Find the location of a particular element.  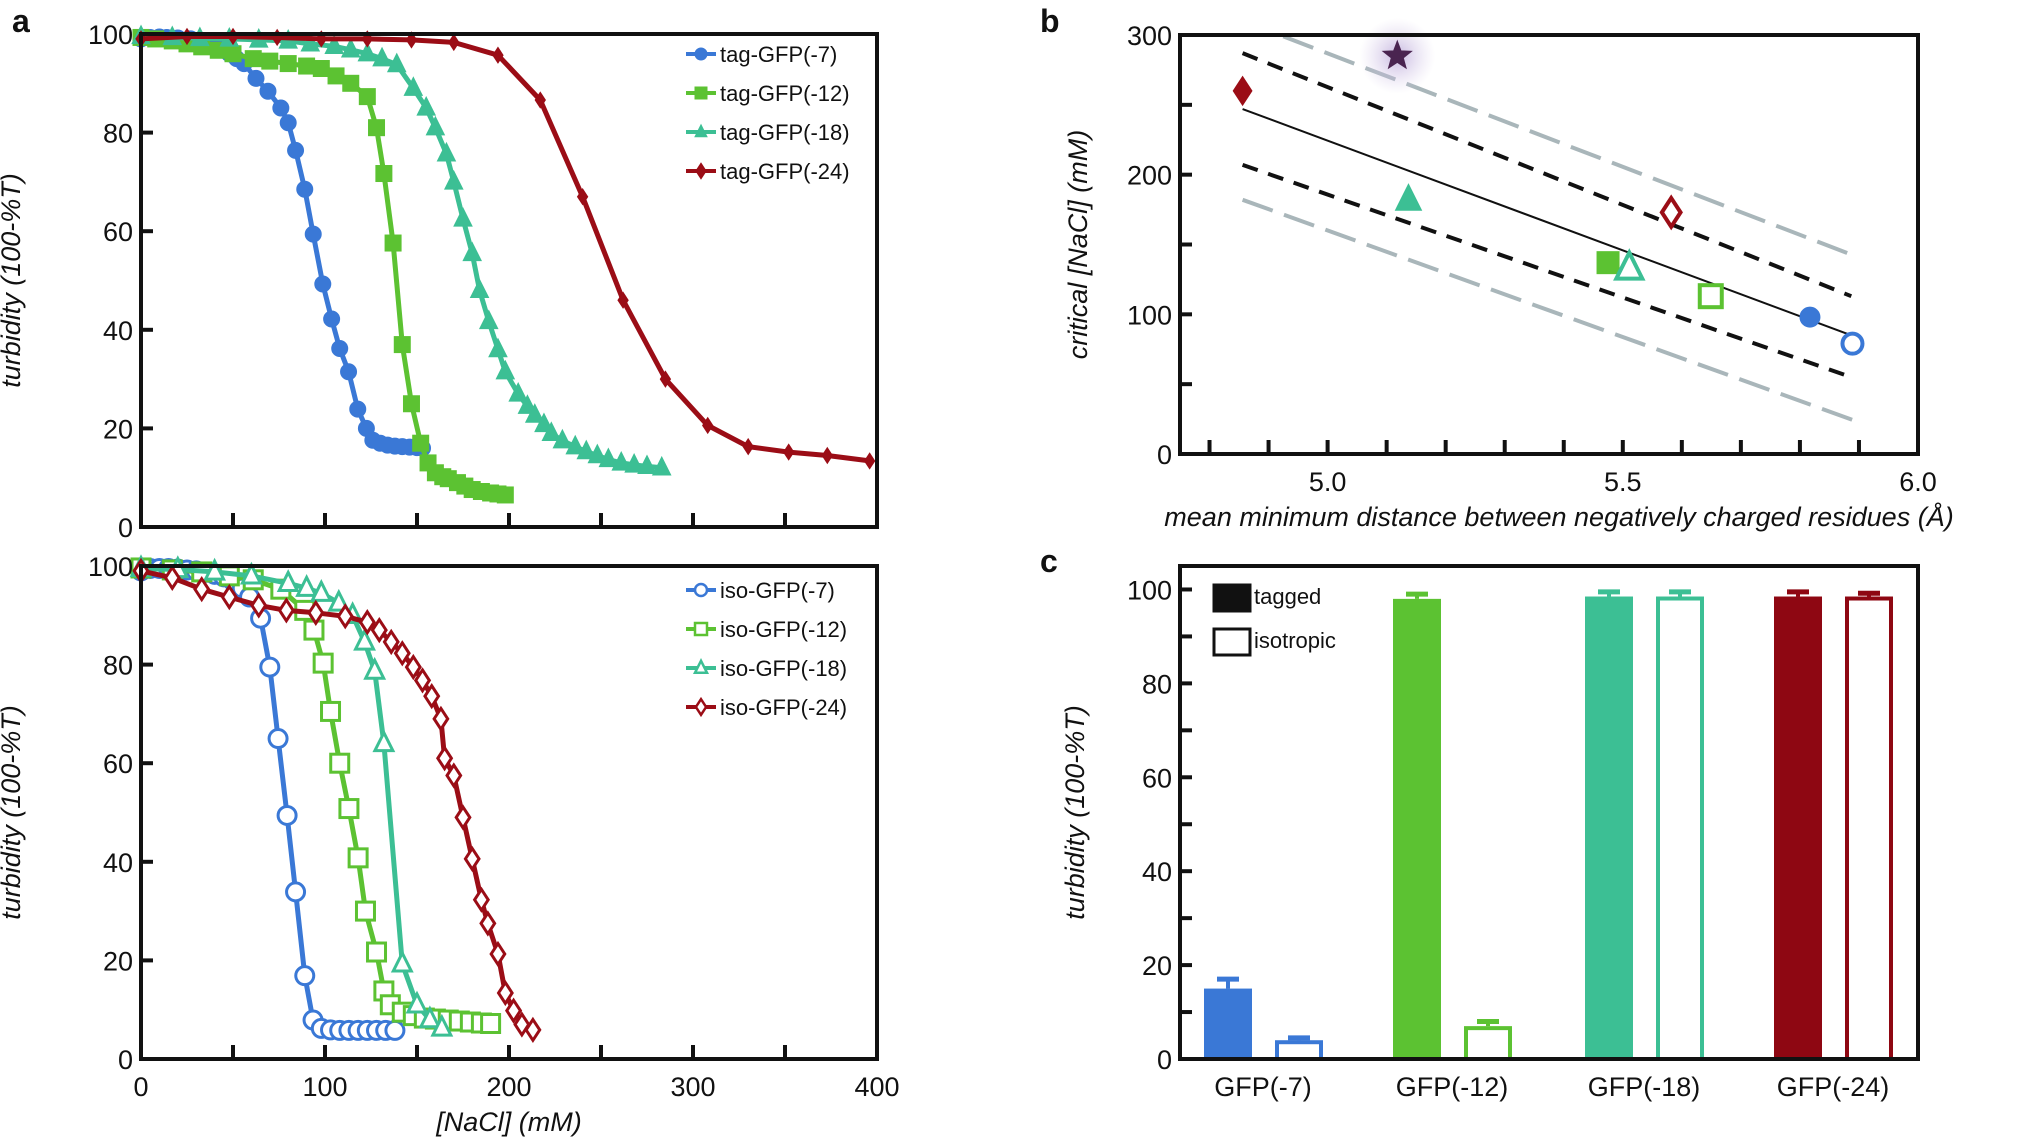

y-tick-label: 0 is located at coordinates (125, 528).